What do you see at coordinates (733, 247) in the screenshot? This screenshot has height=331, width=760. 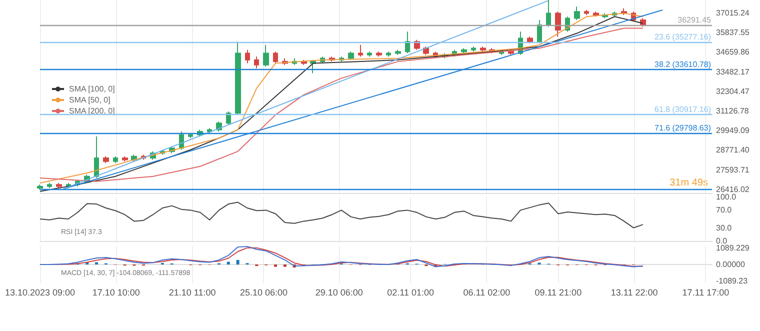 I see `y-tick-label: 1089.229` at bounding box center [733, 247].